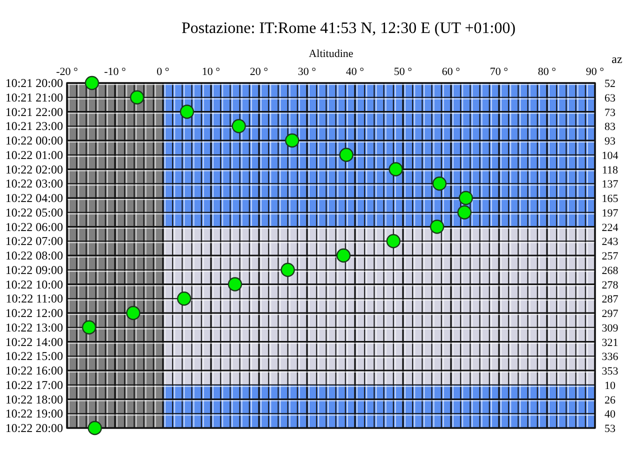  Describe the element at coordinates (547, 72) in the screenshot. I see `x-tick-label: 80 °` at that location.